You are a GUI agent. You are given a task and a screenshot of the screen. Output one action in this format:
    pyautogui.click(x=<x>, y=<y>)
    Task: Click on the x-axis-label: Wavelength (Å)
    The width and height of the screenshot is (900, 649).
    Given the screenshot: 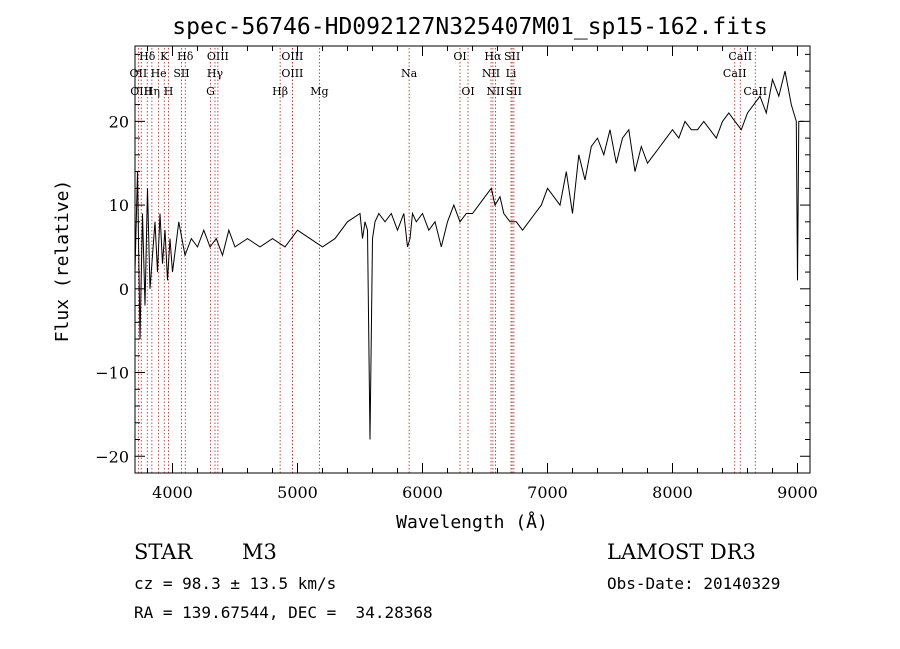 What is the action you would take?
    pyautogui.click(x=472, y=522)
    